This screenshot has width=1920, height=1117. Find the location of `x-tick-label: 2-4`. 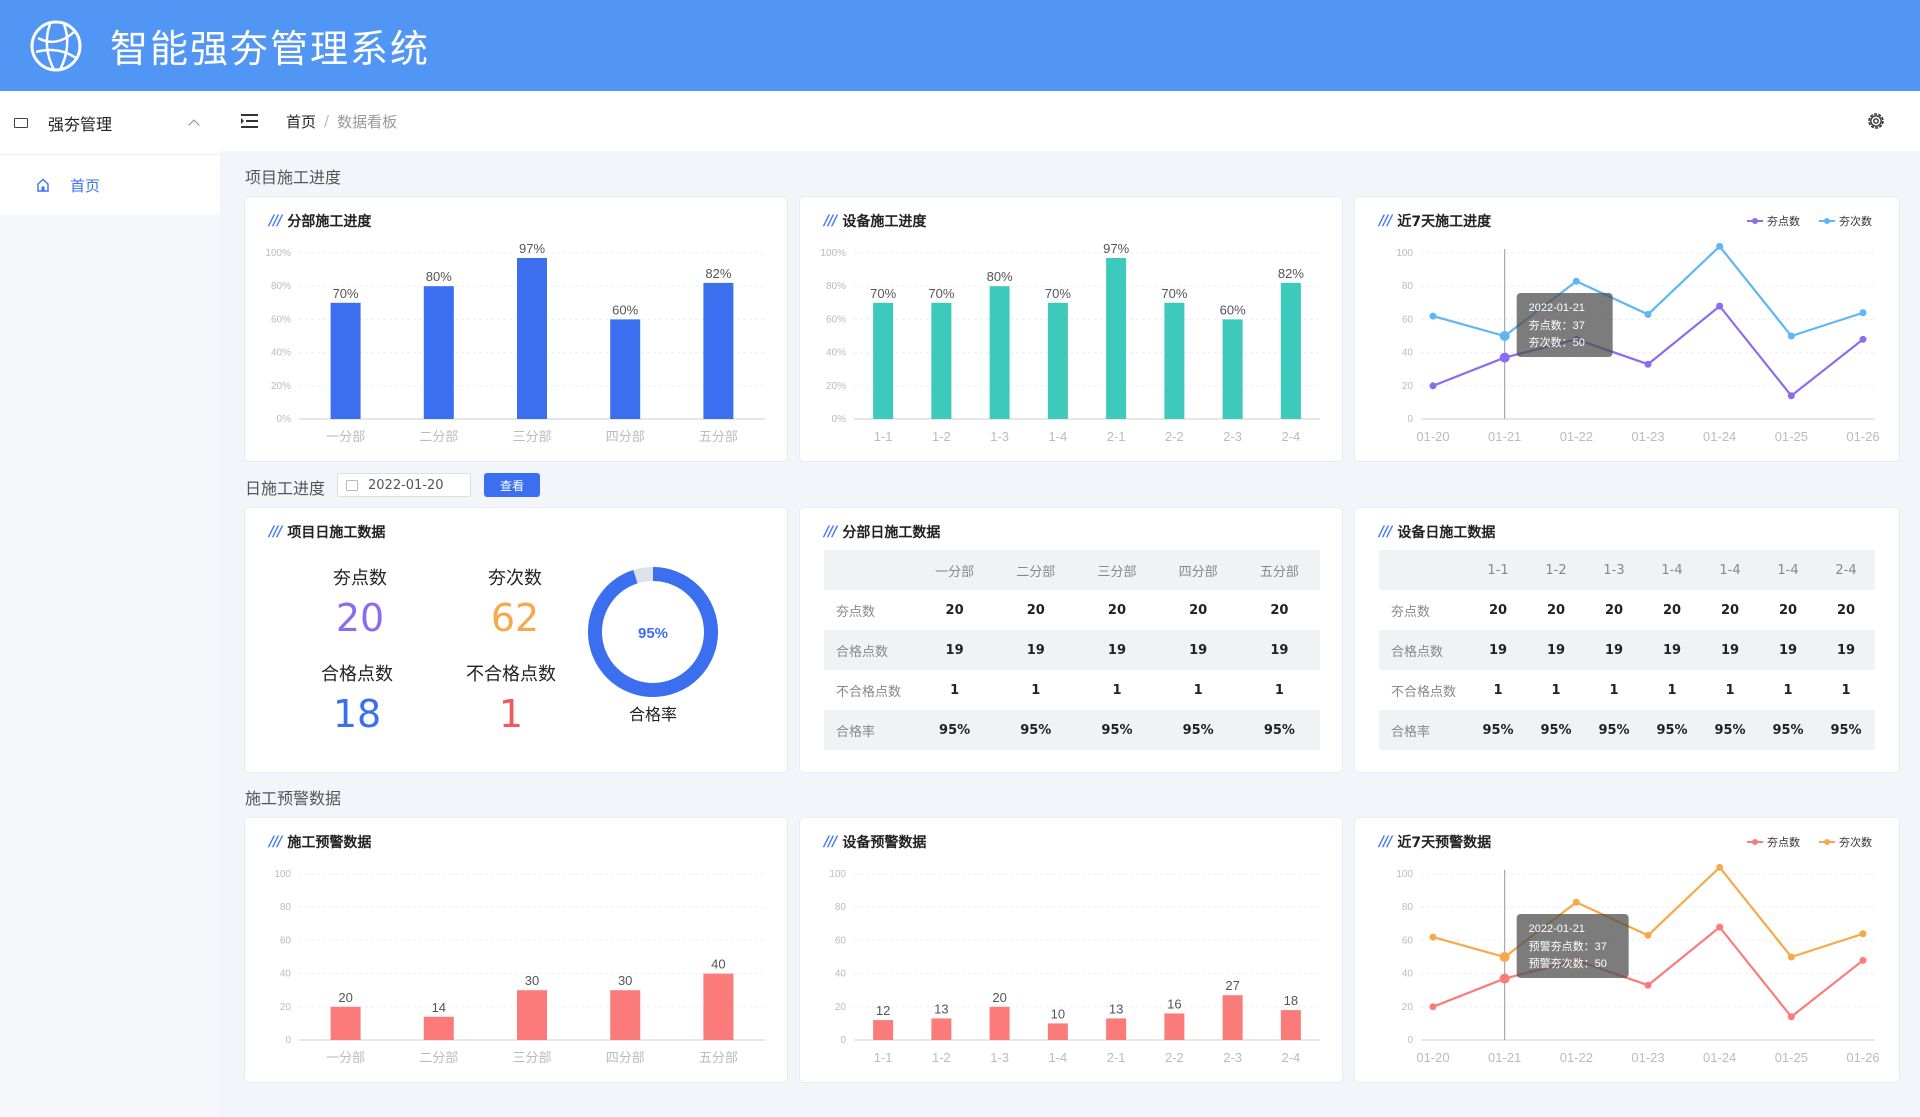

x-tick-label: 2-4 is located at coordinates (1290, 1057).